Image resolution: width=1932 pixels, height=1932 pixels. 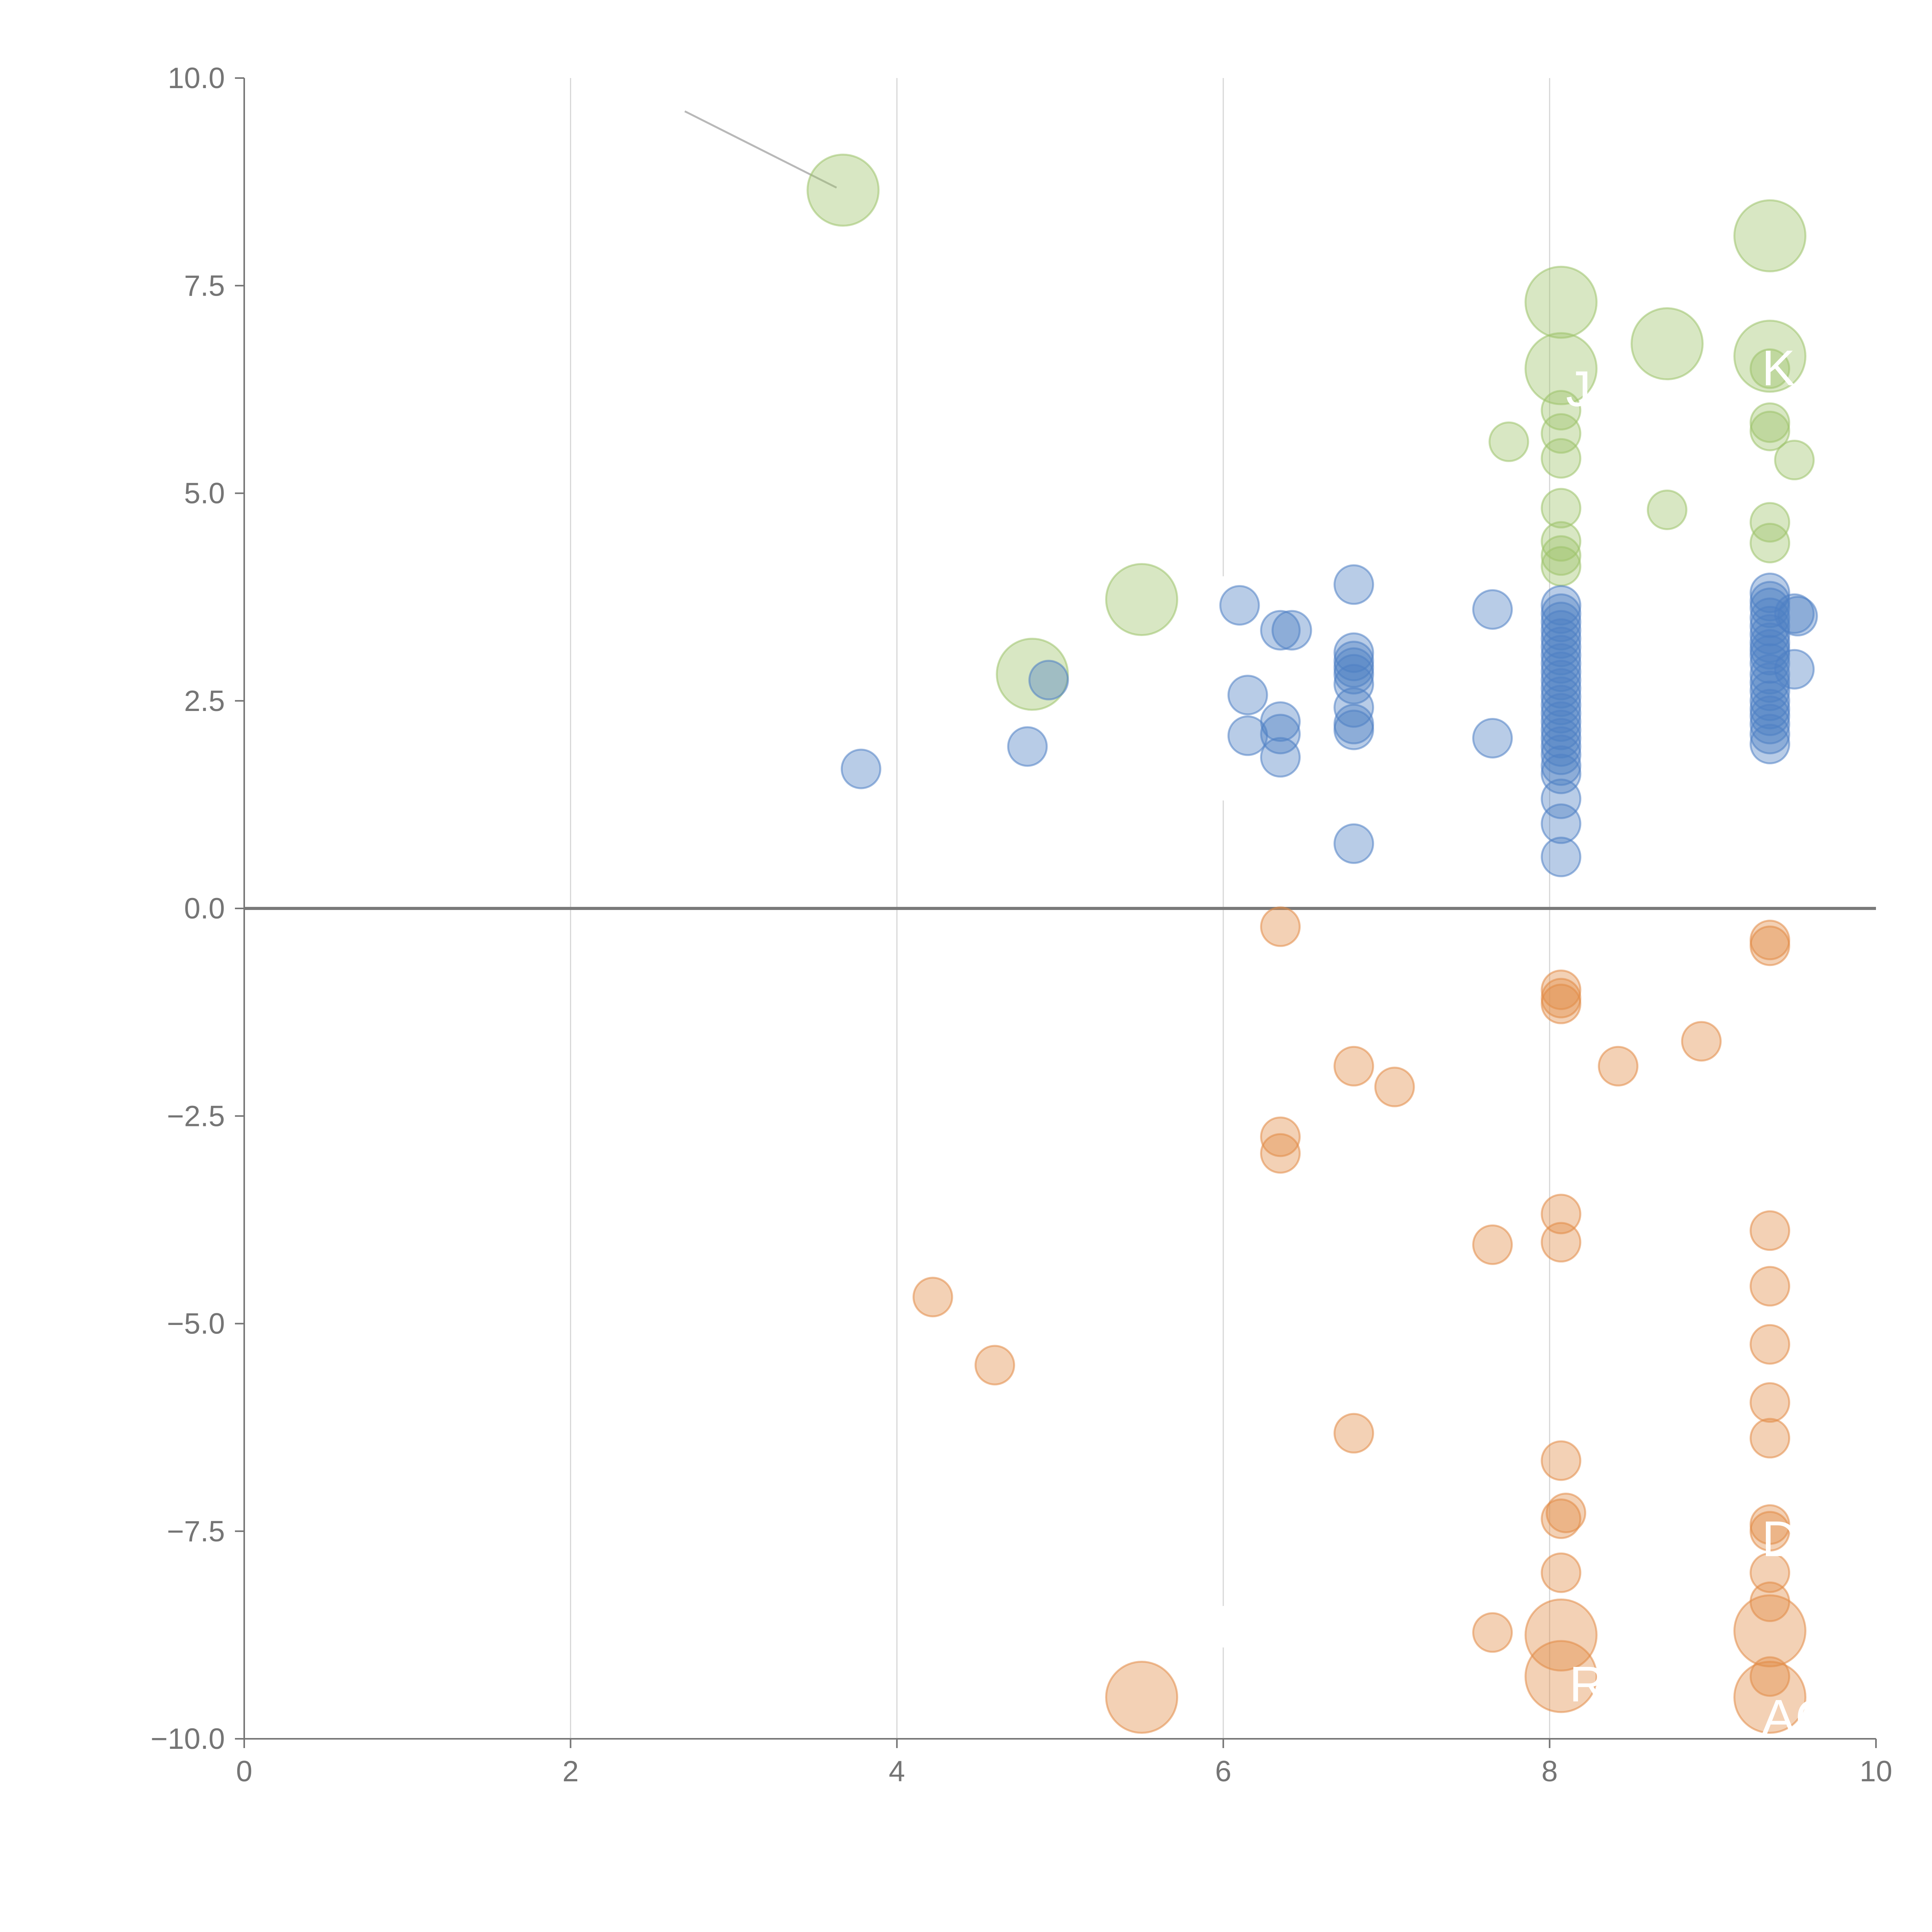 I want to click on x-tick-label: 10, so click(x=1877, y=1771).